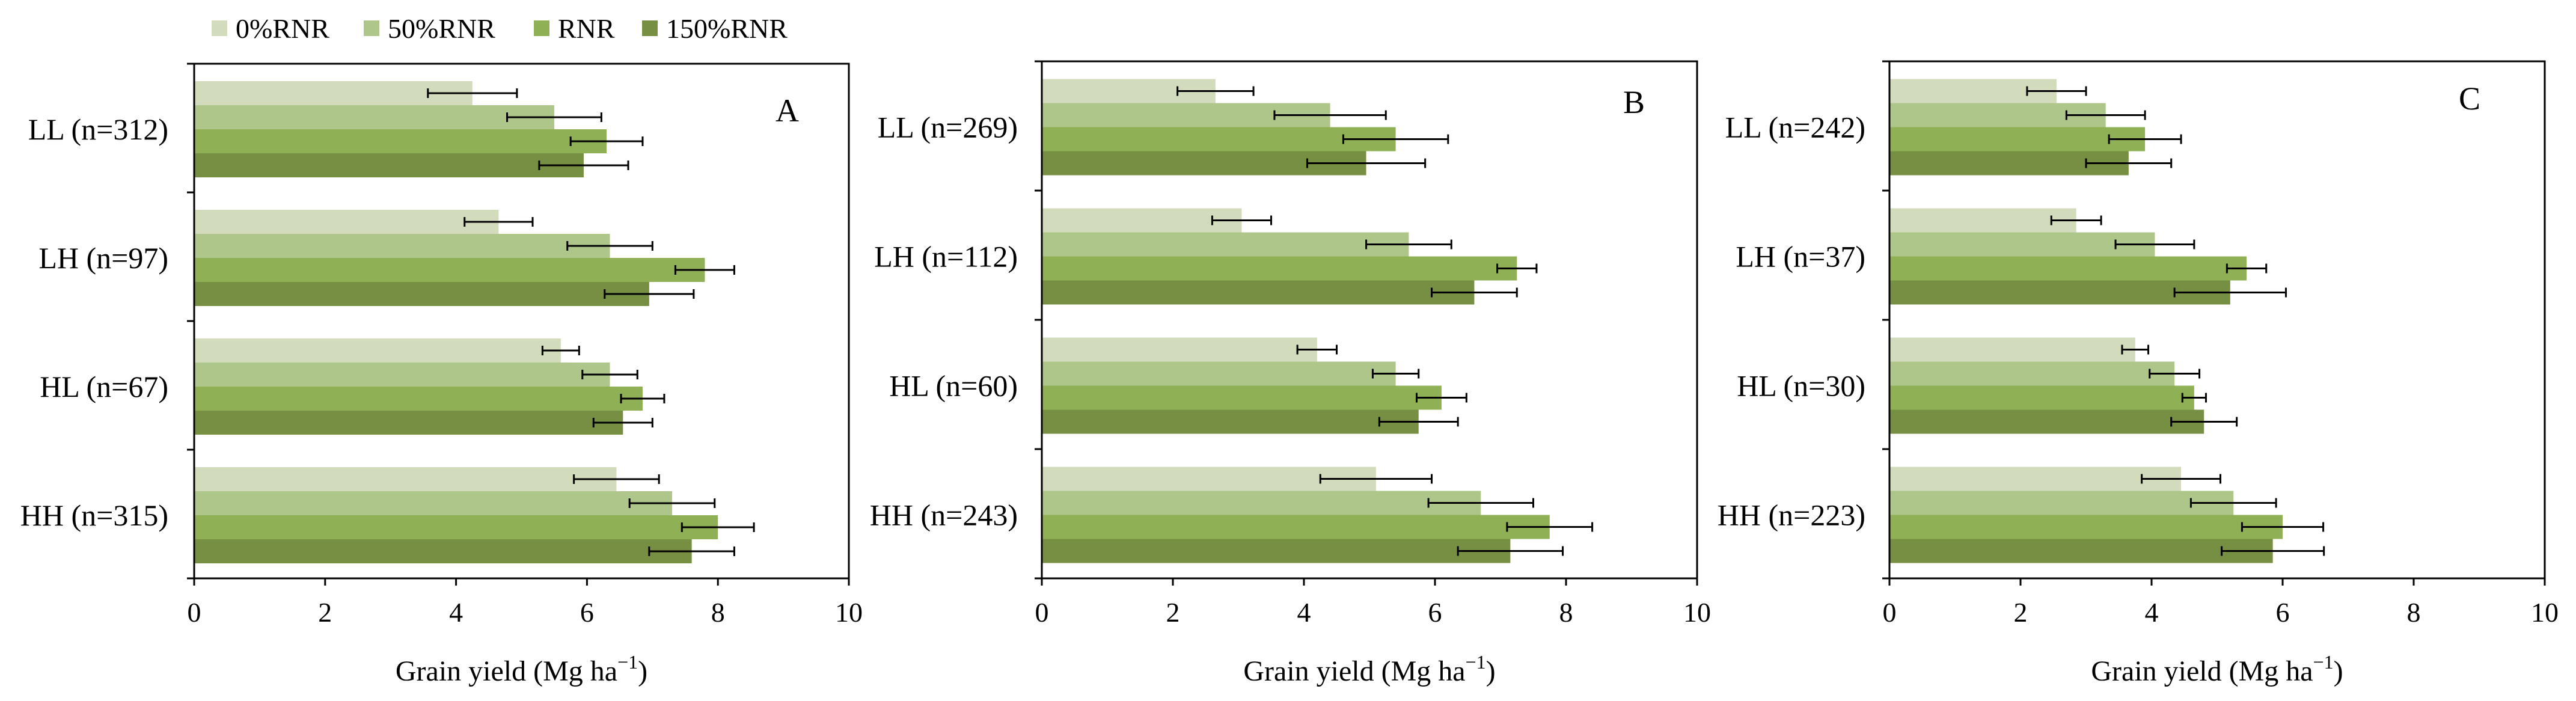  Describe the element at coordinates (2217, 669) in the screenshot. I see `x-axis-title-C: Grain yield (Mg ha−1)` at that location.